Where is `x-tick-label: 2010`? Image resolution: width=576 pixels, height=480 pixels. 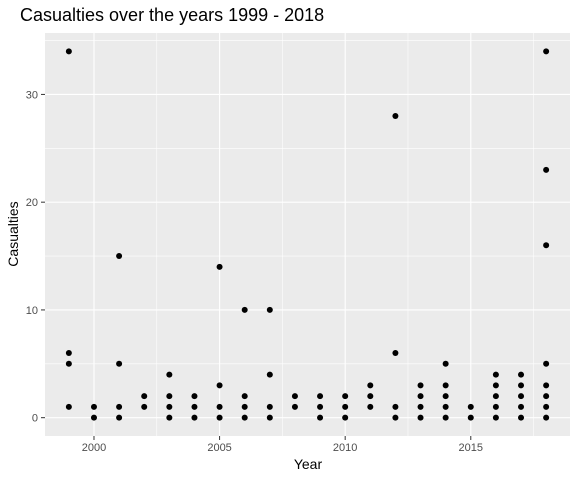
x-tick-label: 2010 is located at coordinates (345, 448).